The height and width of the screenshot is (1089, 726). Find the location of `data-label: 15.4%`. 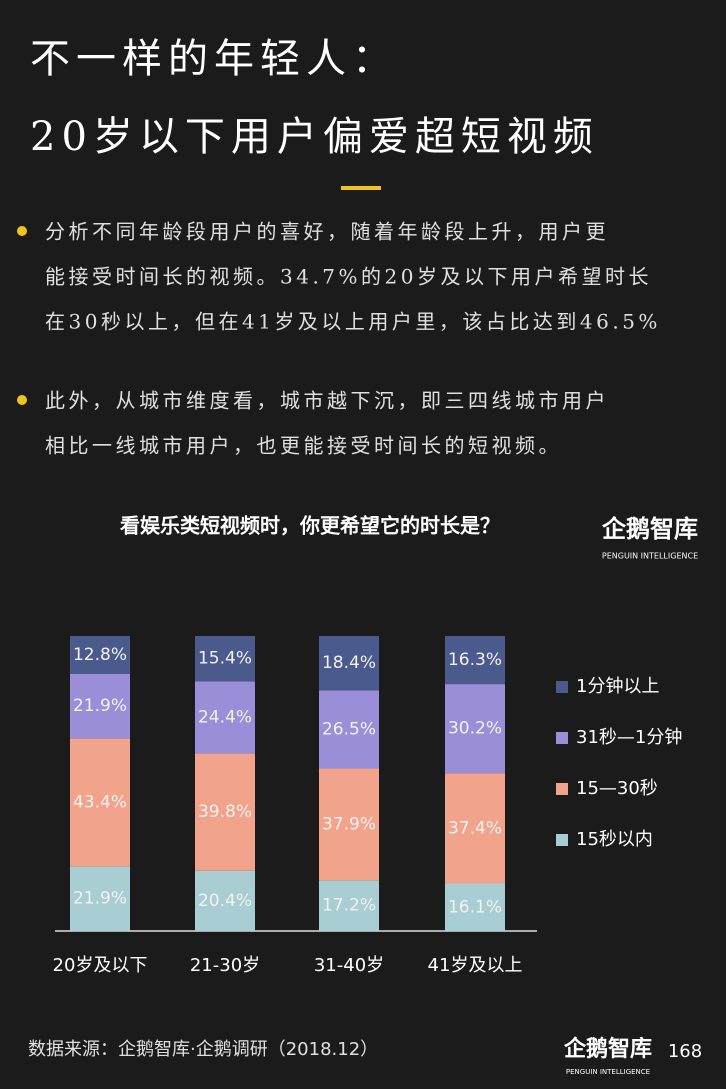

data-label: 15.4% is located at coordinates (225, 659).